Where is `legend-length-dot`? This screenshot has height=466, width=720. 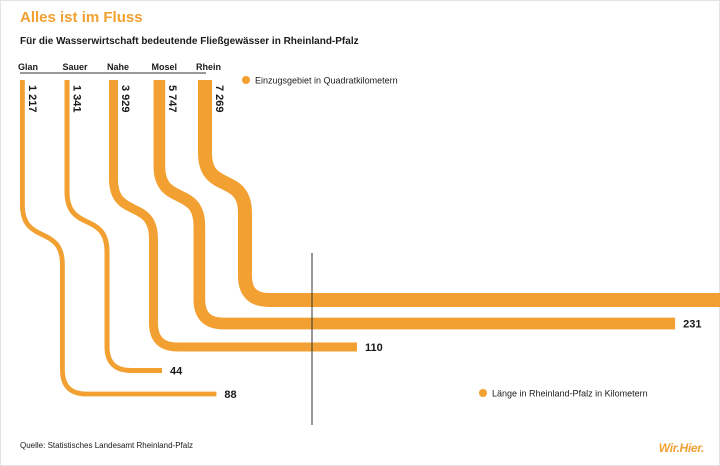 legend-length-dot is located at coordinates (483, 393).